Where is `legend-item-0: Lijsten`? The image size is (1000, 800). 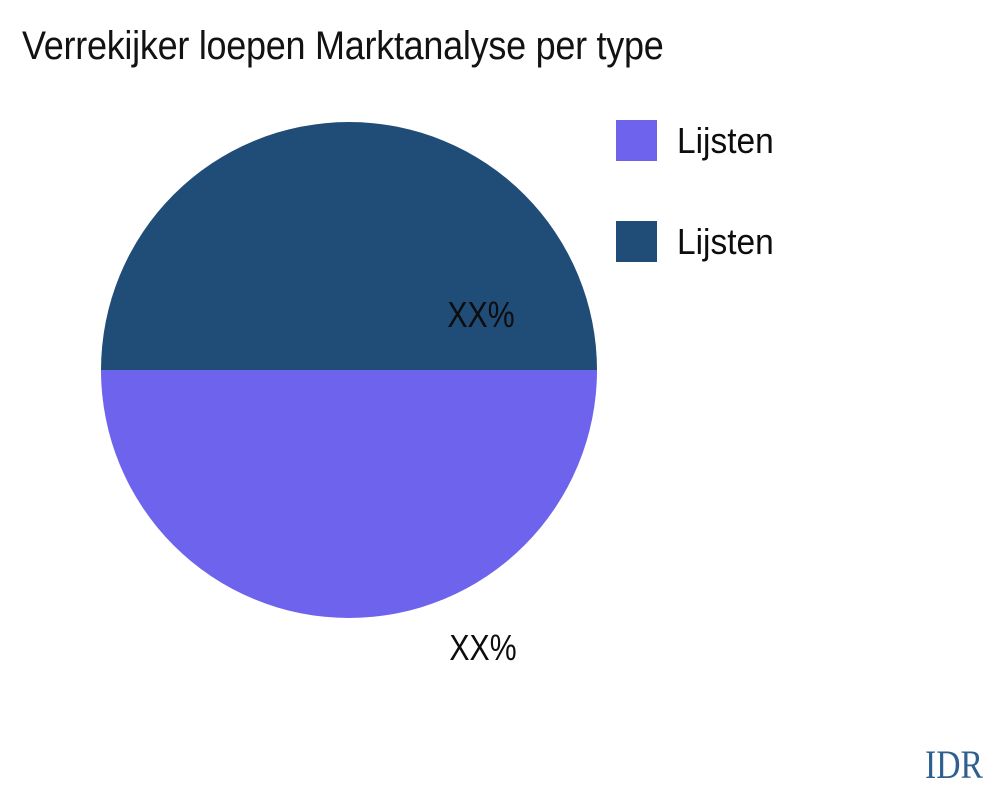
legend-item-0: Lijsten is located at coordinates (698, 140).